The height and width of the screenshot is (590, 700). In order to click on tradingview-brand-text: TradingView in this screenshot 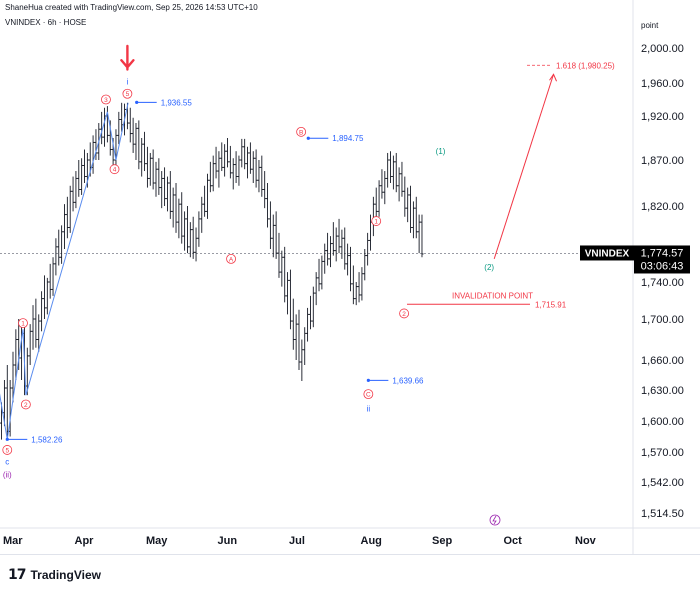, I will do `click(65, 575)`.